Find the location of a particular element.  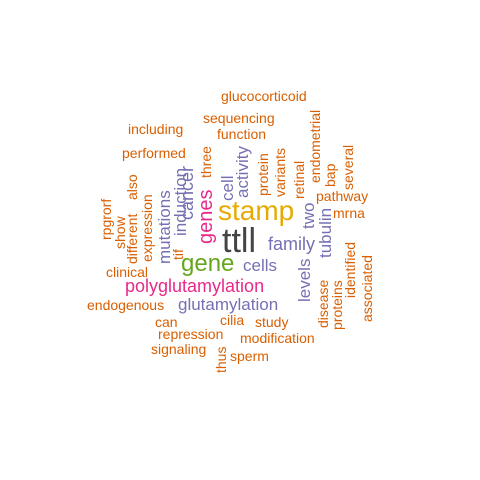

word-gene: gene is located at coordinates (208, 263).